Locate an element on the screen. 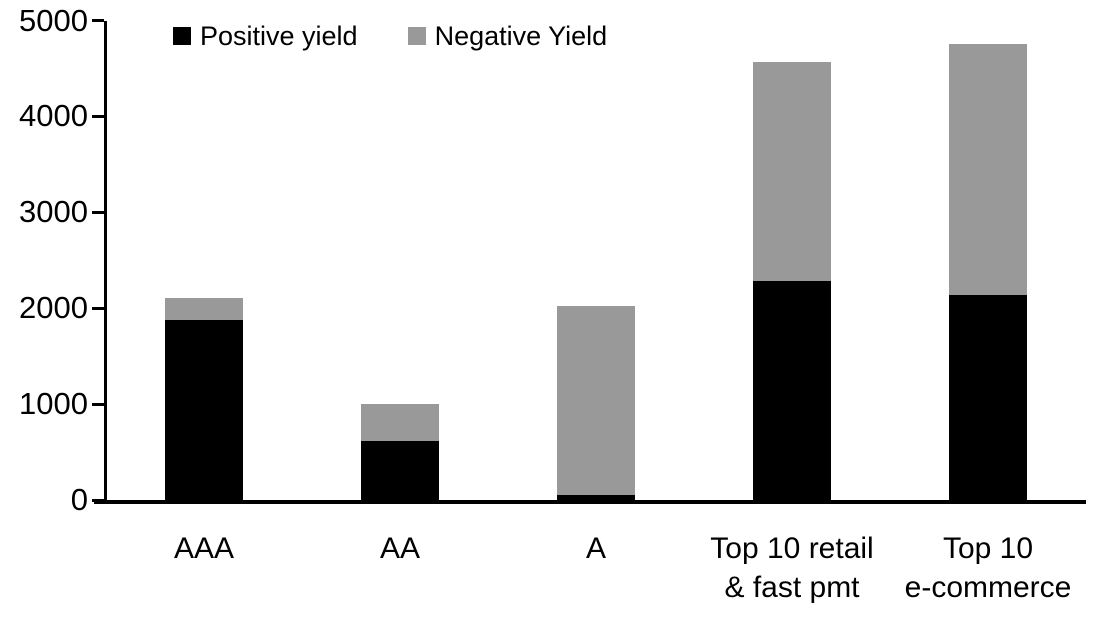 This screenshot has width=1102, height=618. y-axis-tick-label: 3000 is located at coordinates (53, 212).